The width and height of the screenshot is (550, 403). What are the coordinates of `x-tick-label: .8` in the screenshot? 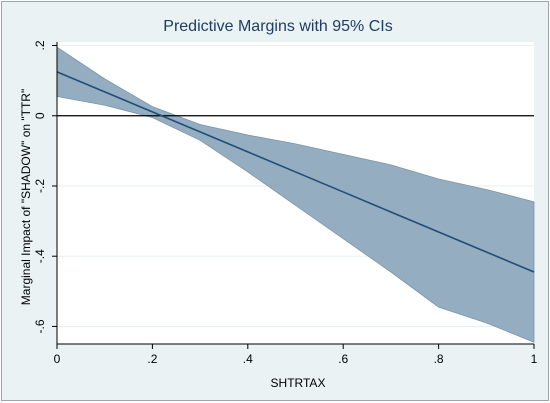 It's located at (439, 359).